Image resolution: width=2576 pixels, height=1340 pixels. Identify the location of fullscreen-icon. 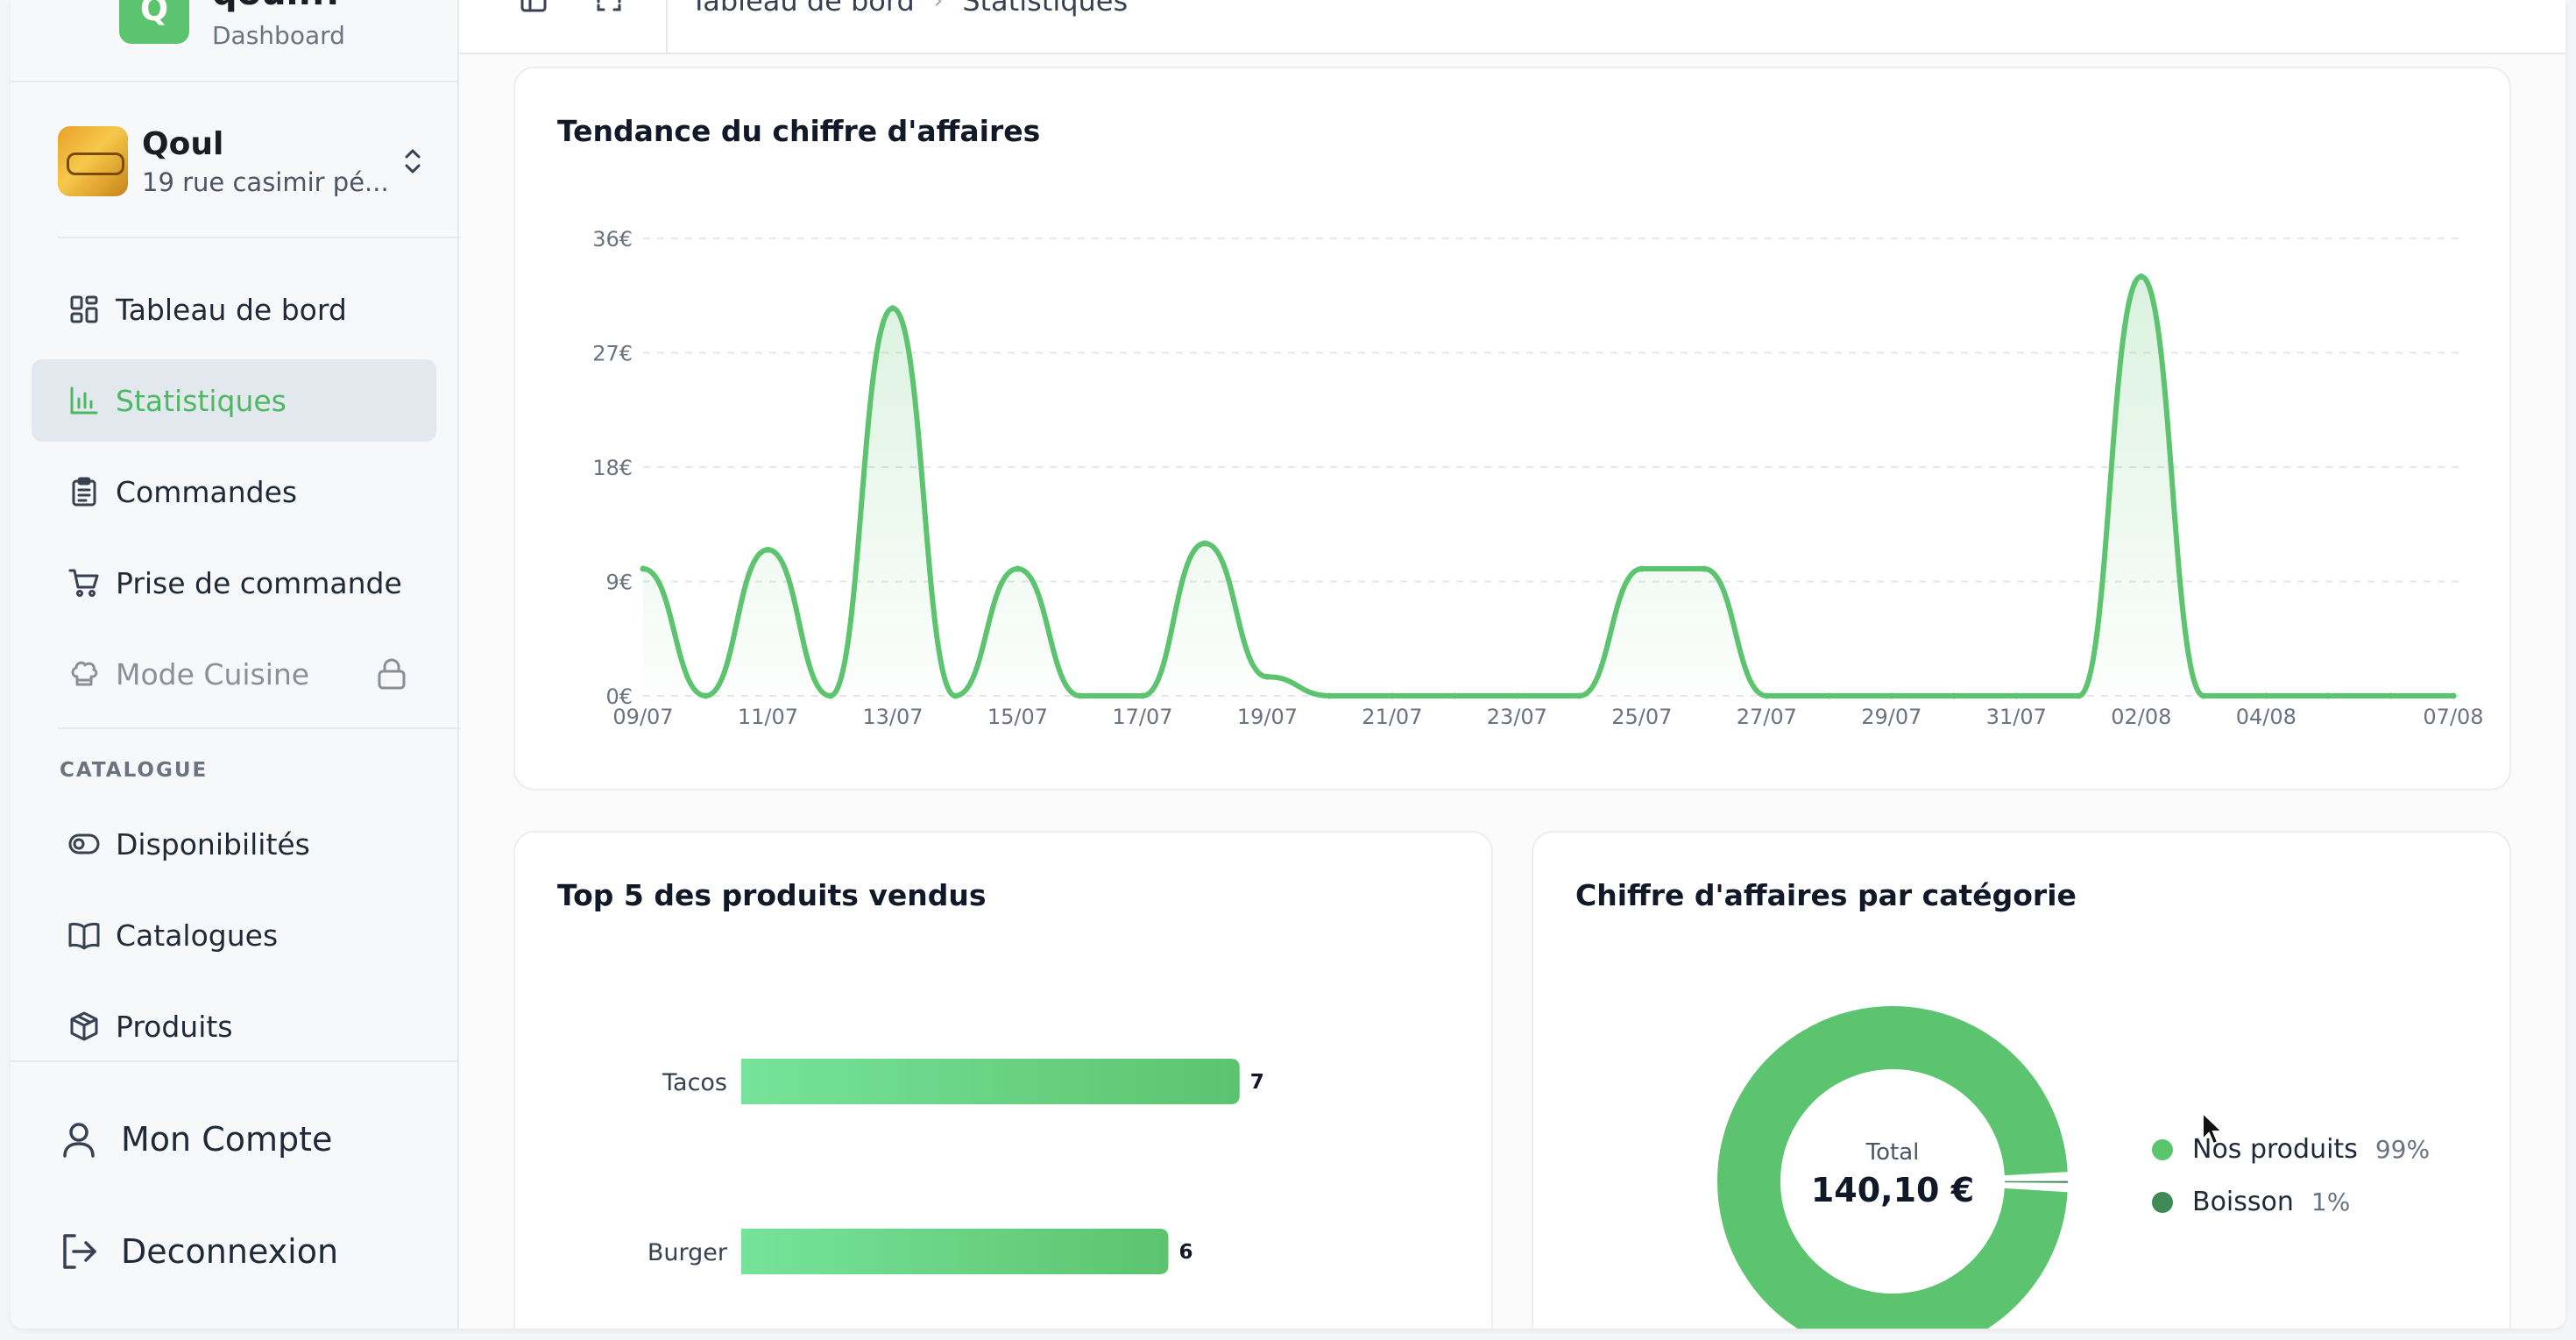
(611, 8).